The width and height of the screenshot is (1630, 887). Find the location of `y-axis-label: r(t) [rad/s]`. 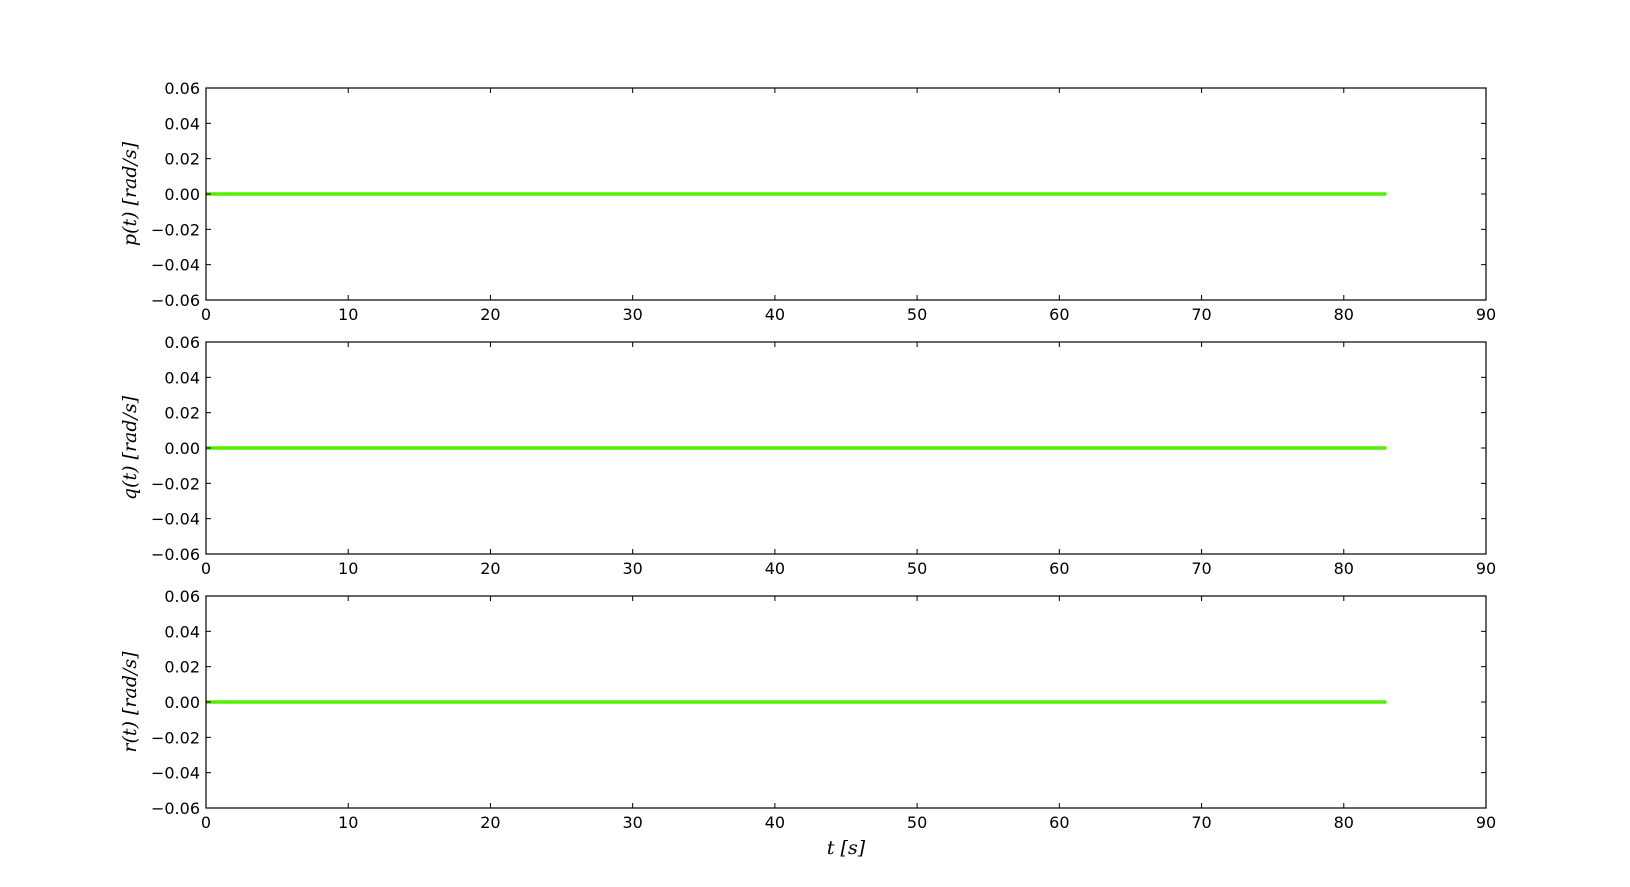

y-axis-label: r(t) [rad/s] is located at coordinates (130, 702).